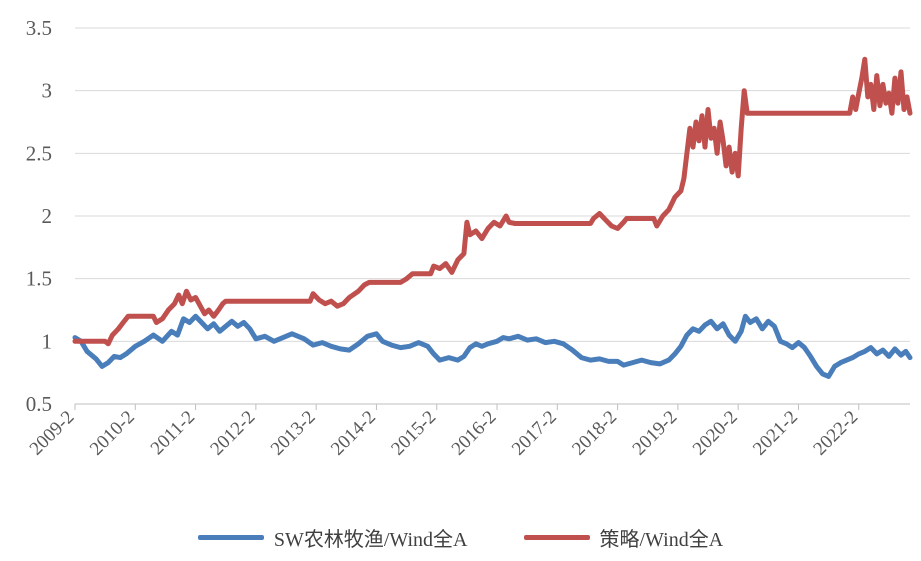  What do you see at coordinates (492, 346) in the screenshot?
I see `series-line-agri` at bounding box center [492, 346].